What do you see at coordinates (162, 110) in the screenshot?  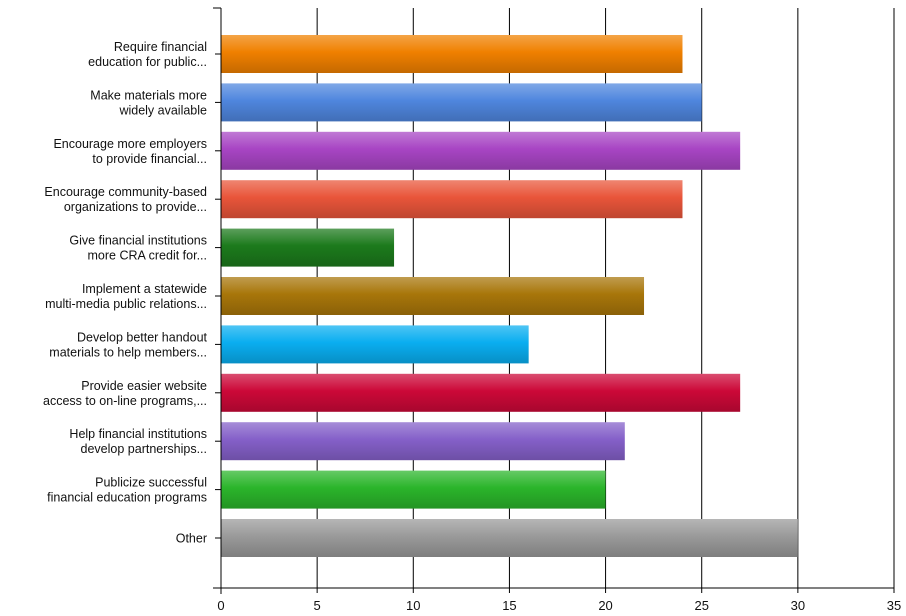 I see `category-label-1-line-1: widely available` at bounding box center [162, 110].